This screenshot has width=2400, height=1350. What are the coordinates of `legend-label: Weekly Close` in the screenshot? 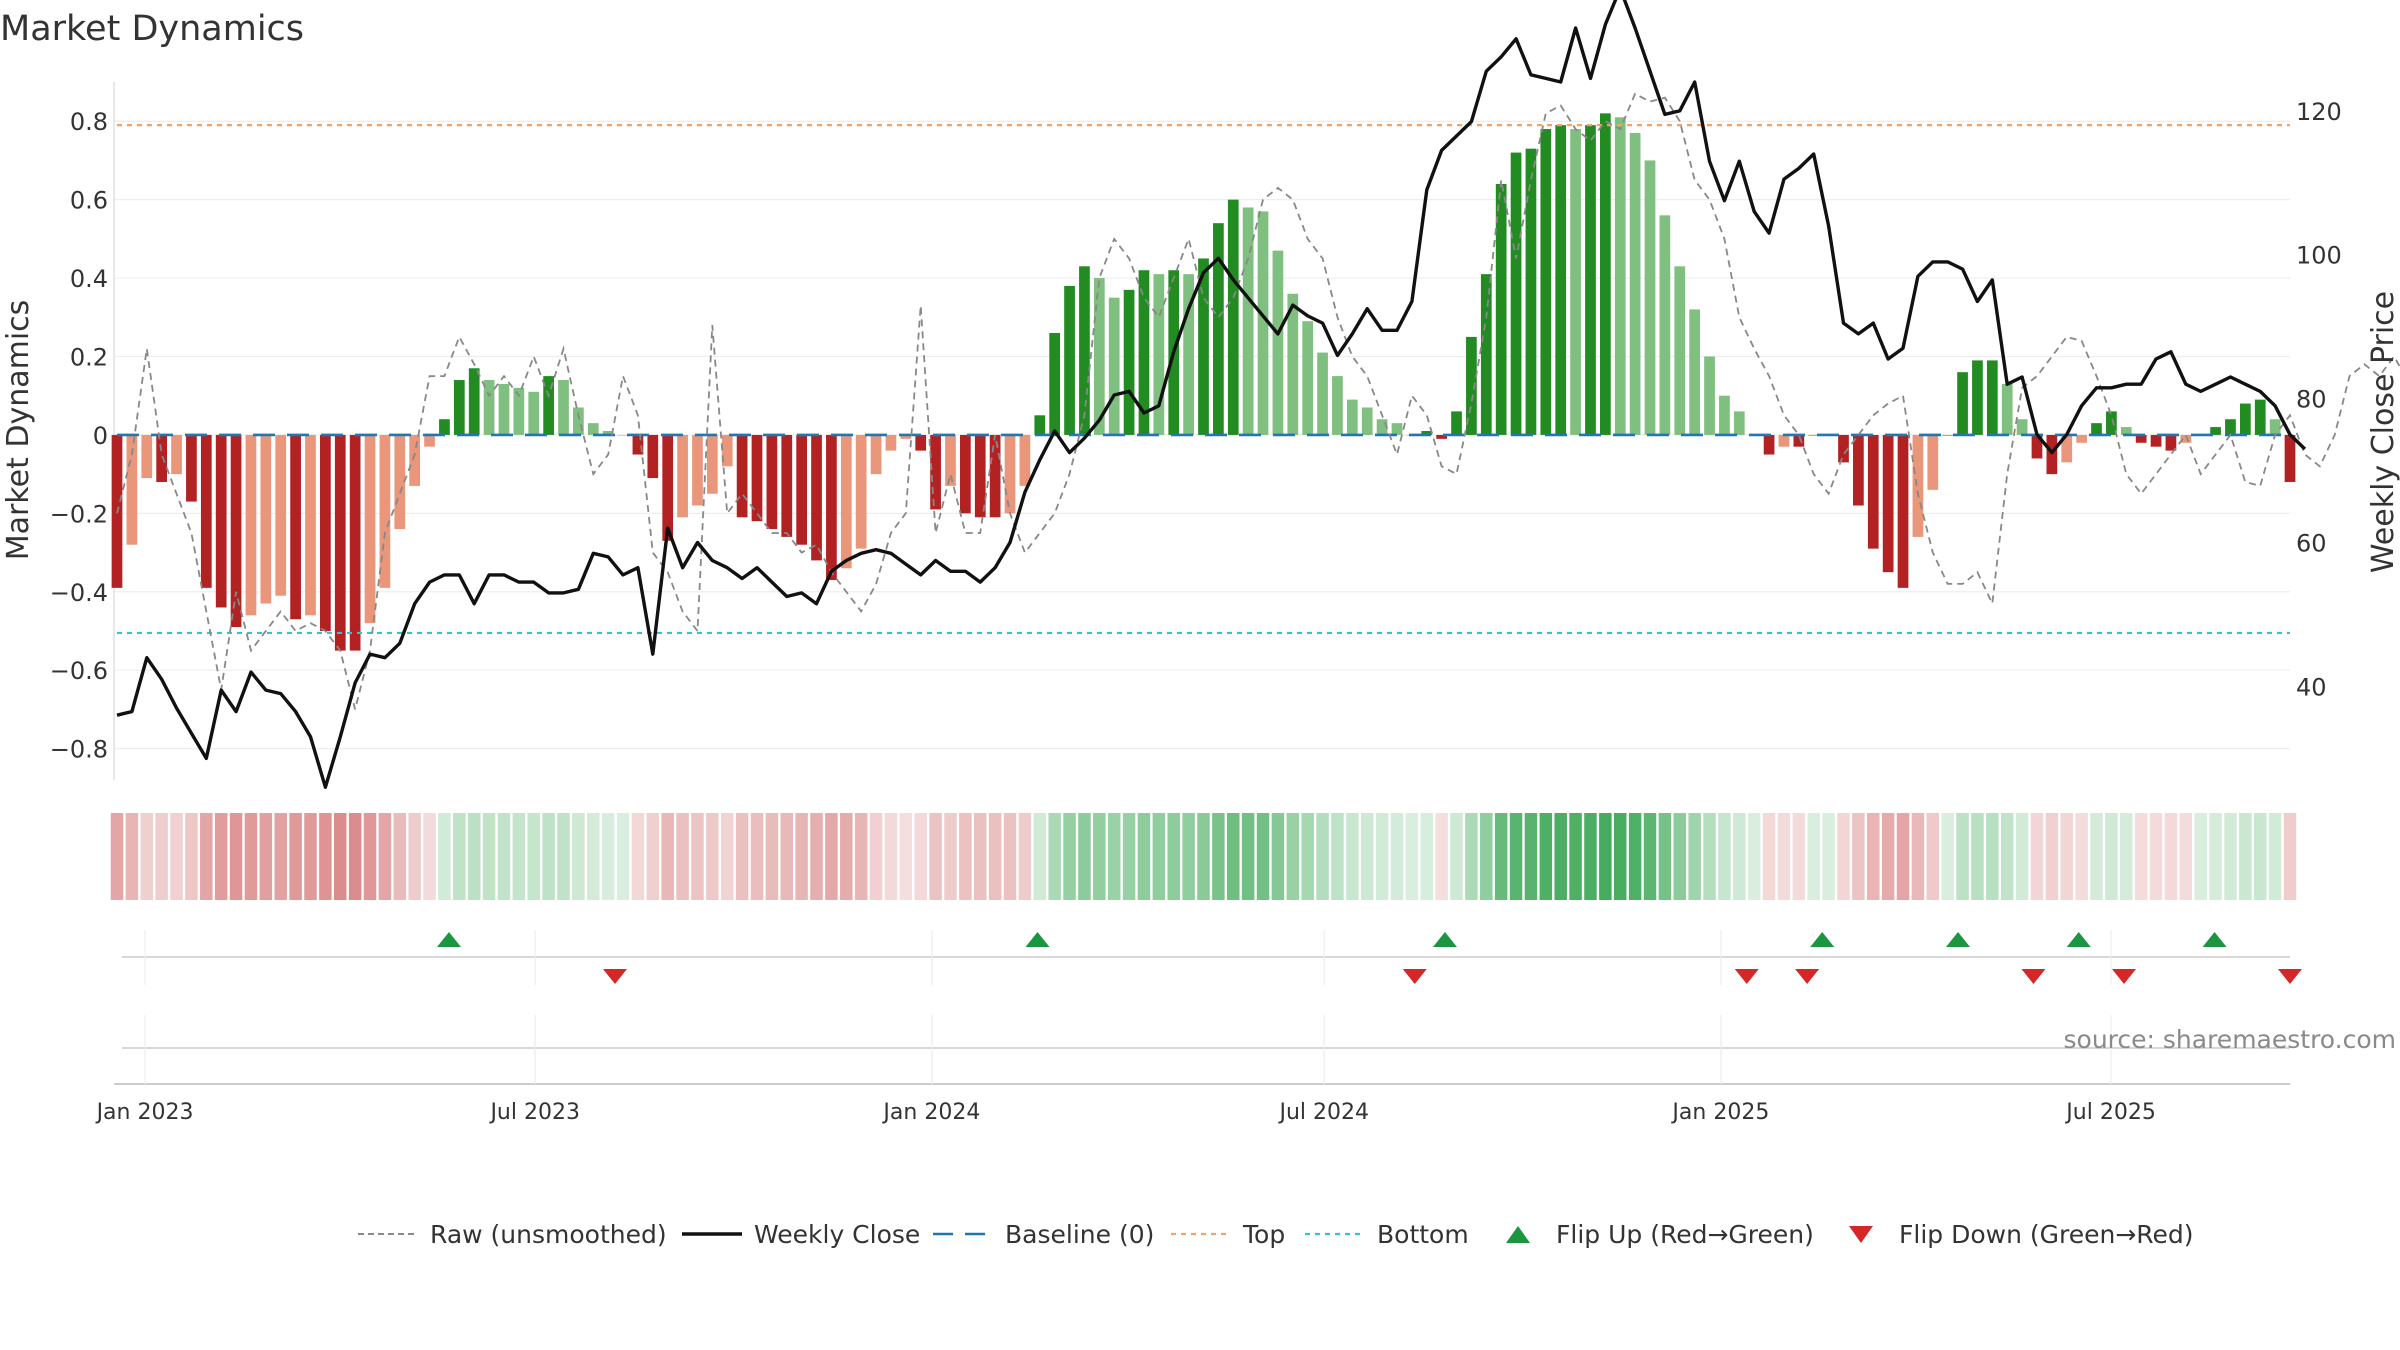 It's located at (837, 1234).